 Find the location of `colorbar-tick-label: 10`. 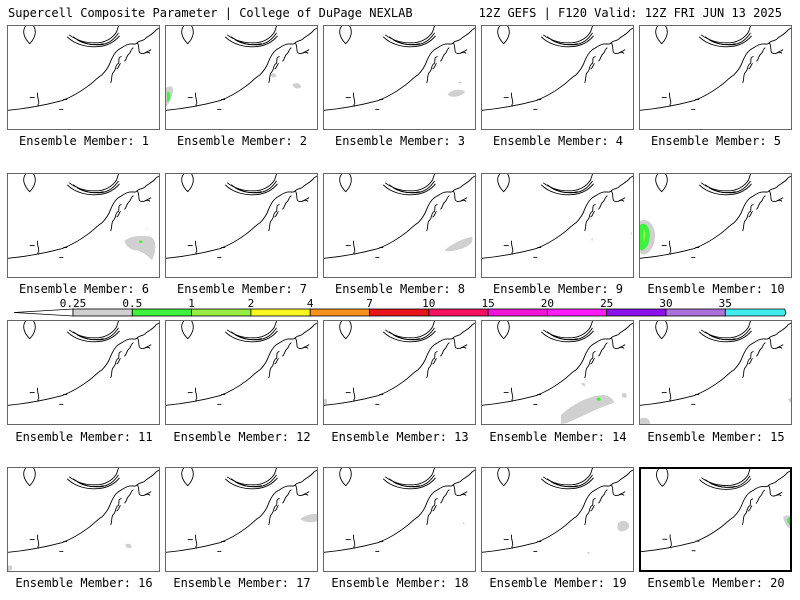

colorbar-tick-label: 10 is located at coordinates (428, 303).